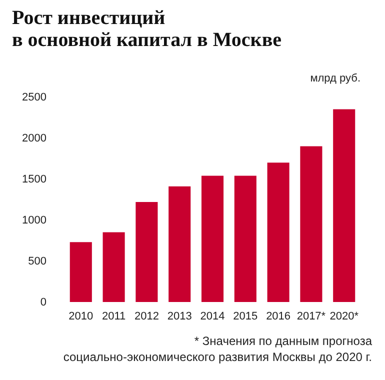  What do you see at coordinates (34, 220) in the screenshot?
I see `y-tick-label: 1000` at bounding box center [34, 220].